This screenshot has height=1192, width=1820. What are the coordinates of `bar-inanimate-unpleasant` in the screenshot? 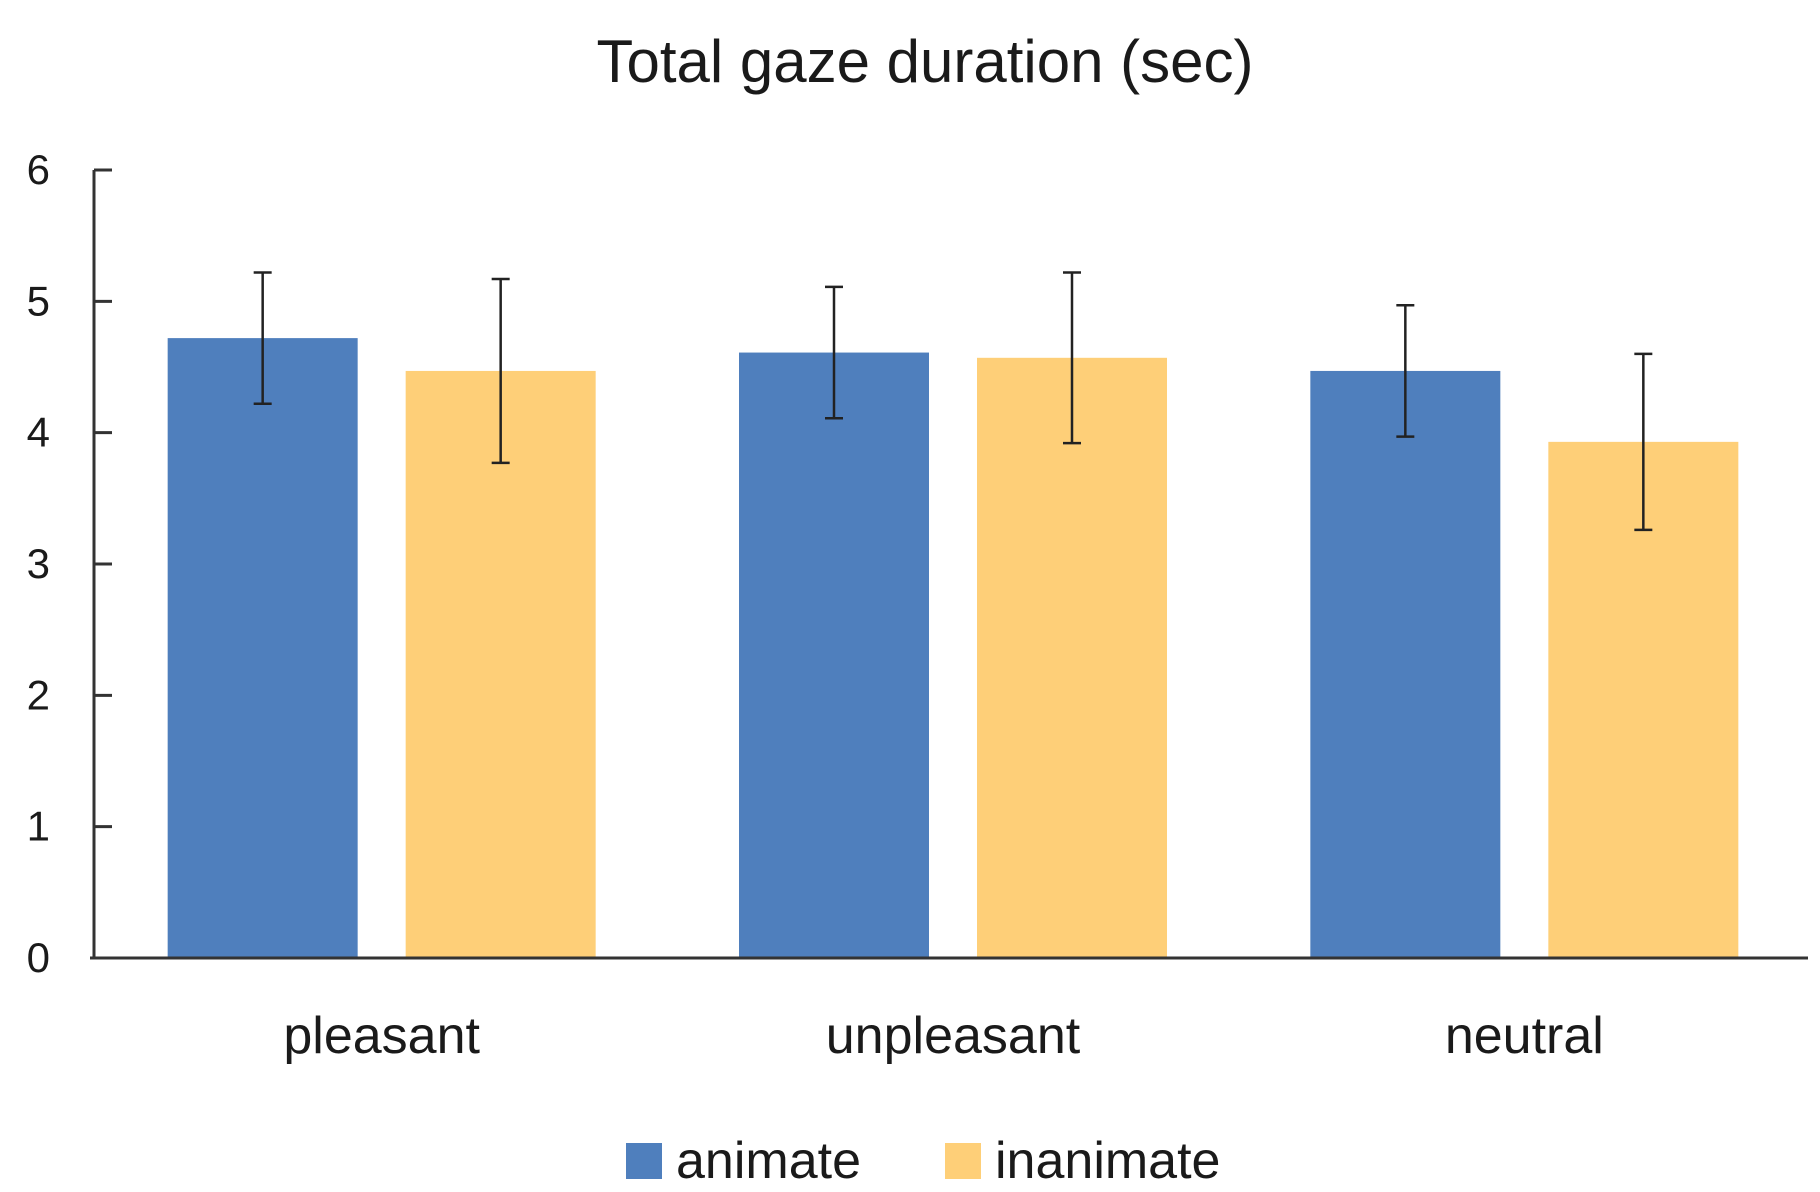 It's located at (1072, 658).